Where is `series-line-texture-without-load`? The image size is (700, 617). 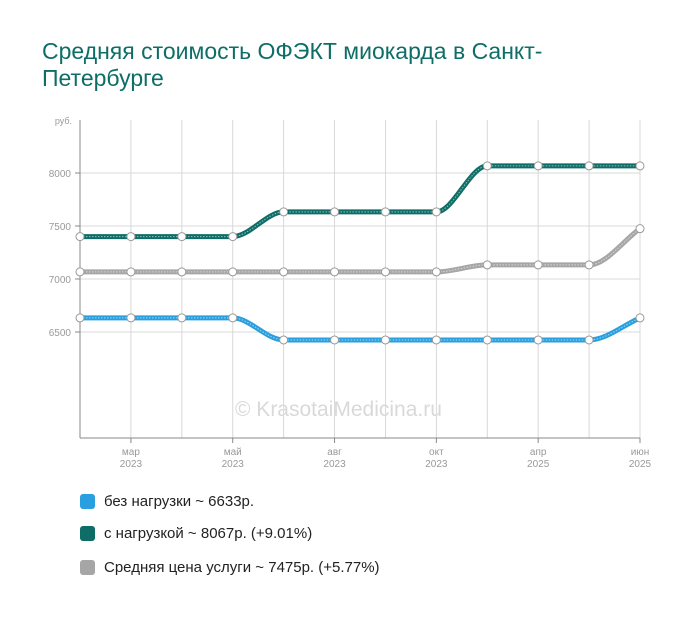
series-line-texture-without-load is located at coordinates (360, 329).